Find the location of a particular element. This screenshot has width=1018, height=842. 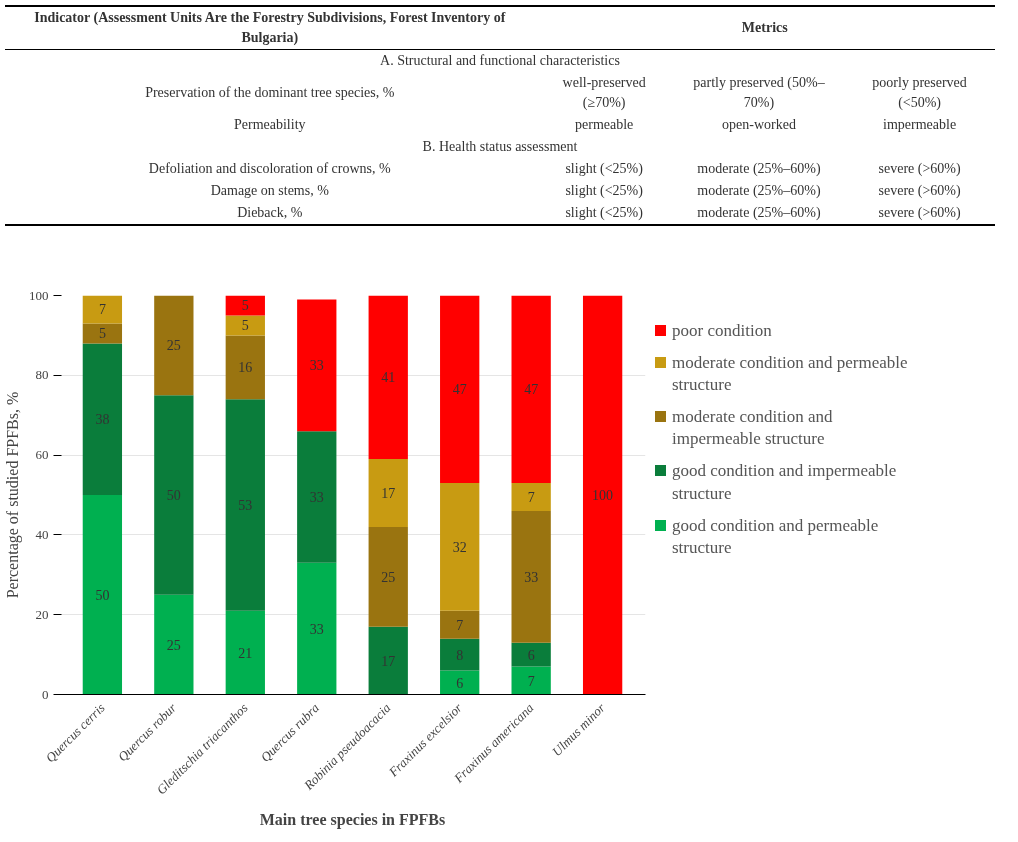

legend-label: moderate condition and permeable structure is located at coordinates (790, 374).